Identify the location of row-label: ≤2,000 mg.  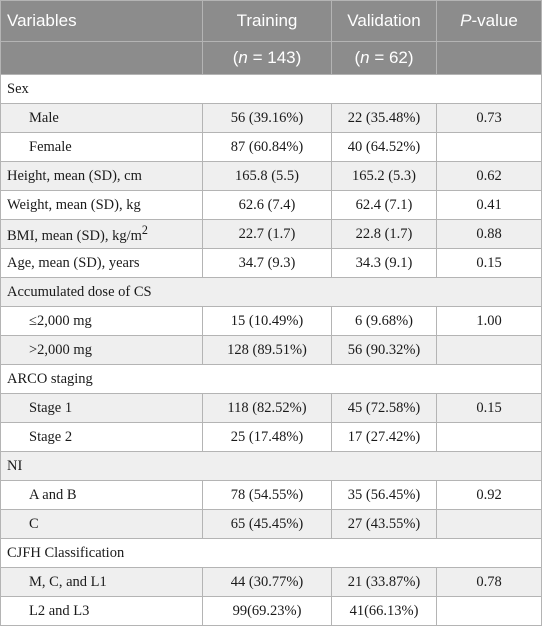
(101, 321).